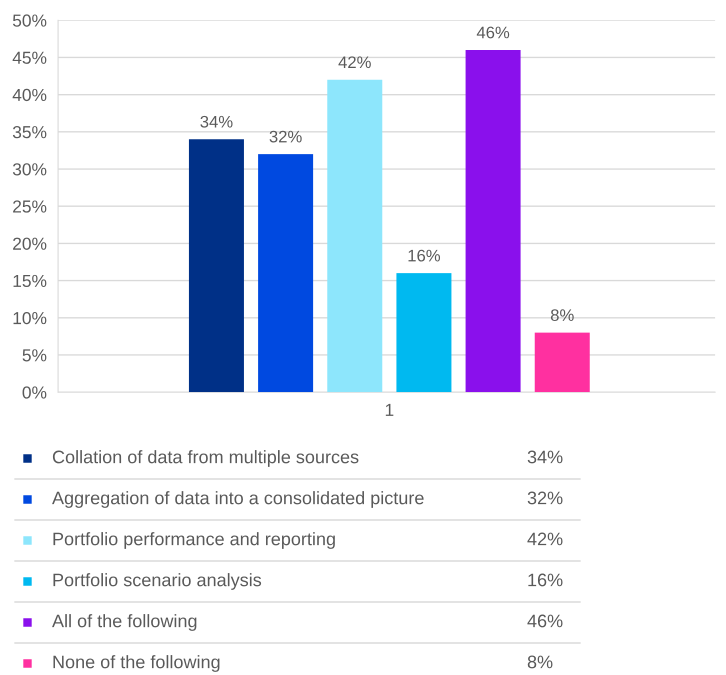  I want to click on y-tick-label: 10%, so click(30, 318).